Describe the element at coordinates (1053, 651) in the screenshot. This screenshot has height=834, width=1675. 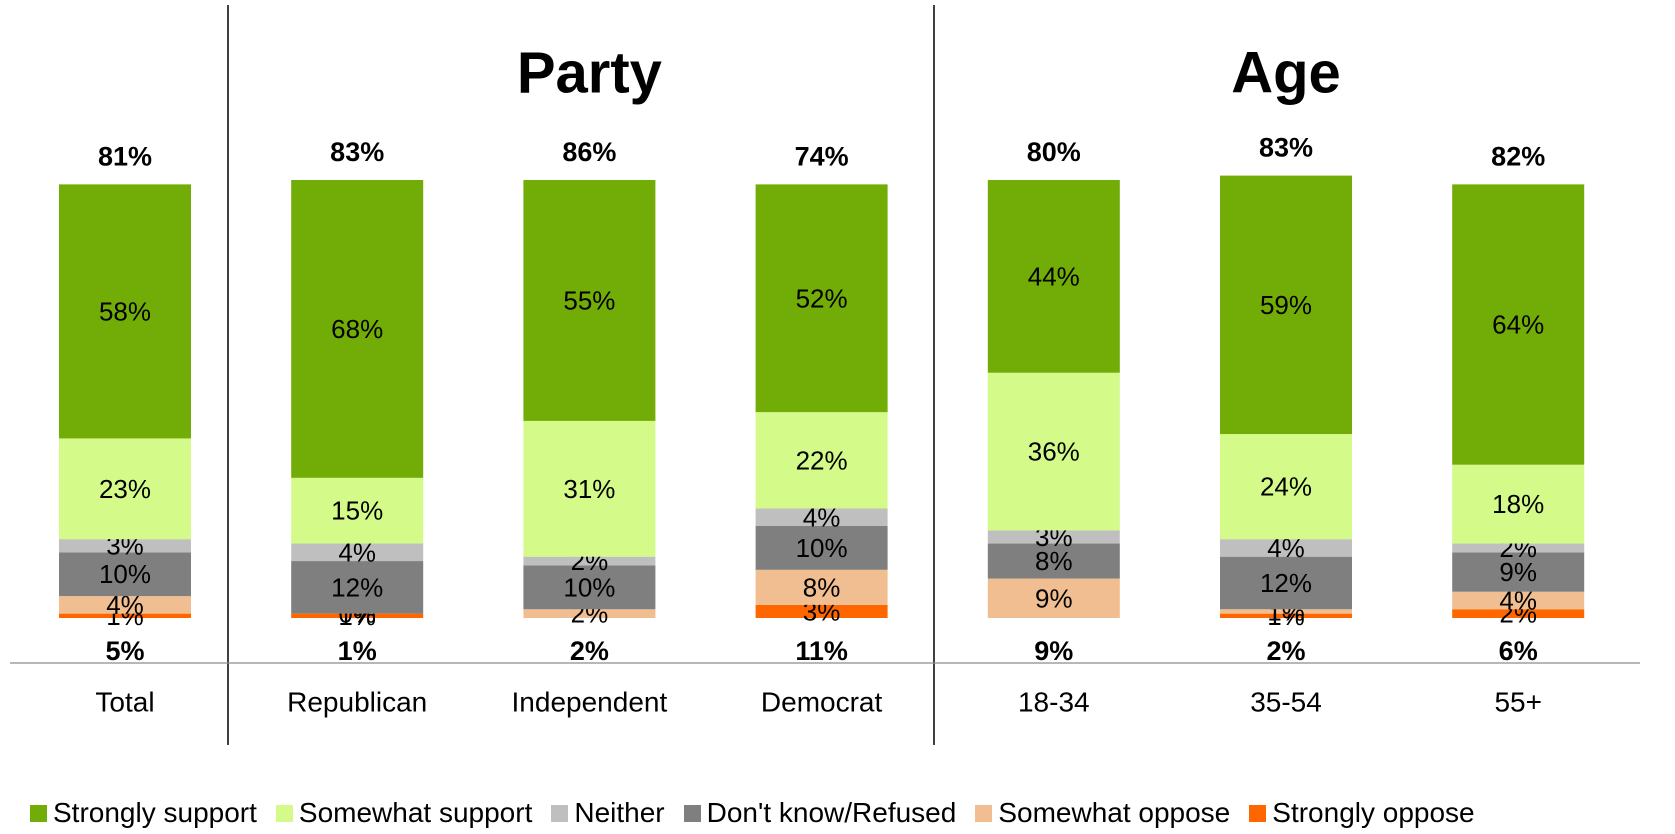
I see `total-oppose-label: 9%` at that location.